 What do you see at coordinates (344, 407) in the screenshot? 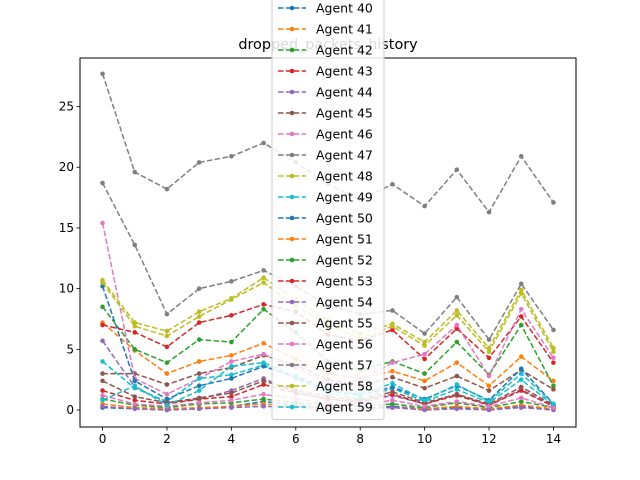
I see `legend-label: Agent 59` at bounding box center [344, 407].